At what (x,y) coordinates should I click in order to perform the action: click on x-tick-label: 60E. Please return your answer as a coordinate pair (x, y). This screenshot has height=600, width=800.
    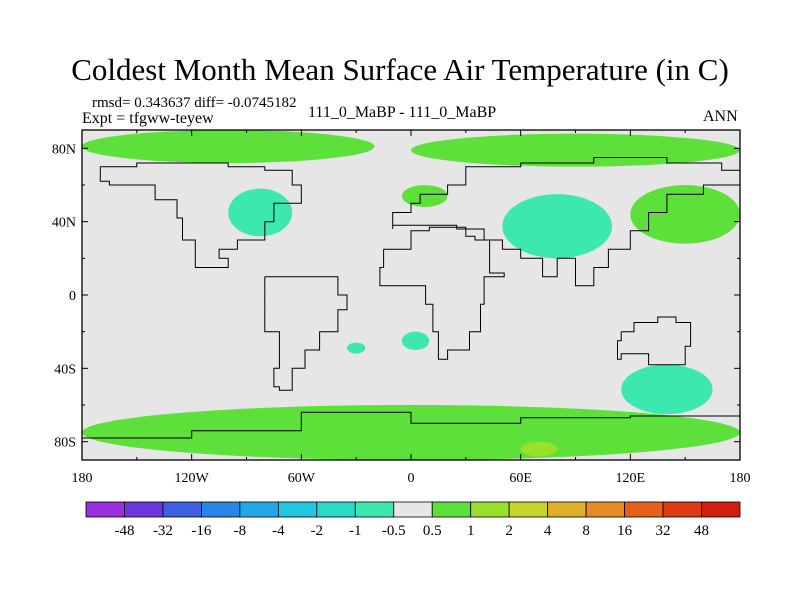
    Looking at the image, I should click on (520, 478).